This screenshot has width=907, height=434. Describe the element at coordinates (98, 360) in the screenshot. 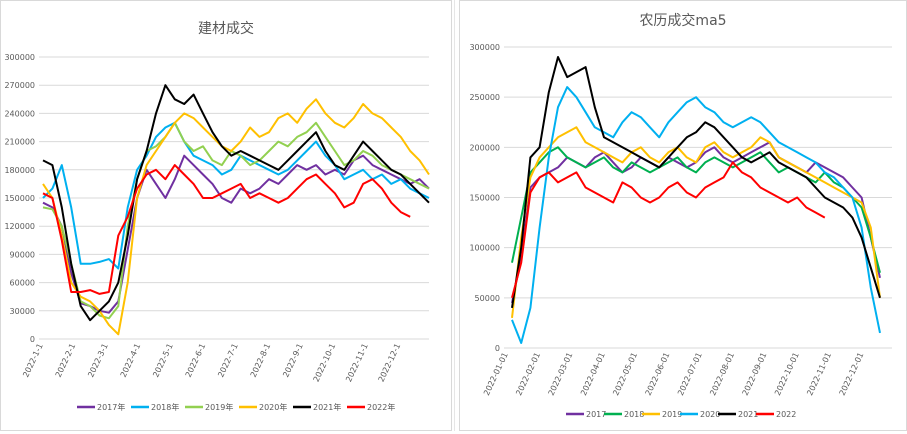

I see `x-tick-label: 2022-3-1` at that location.